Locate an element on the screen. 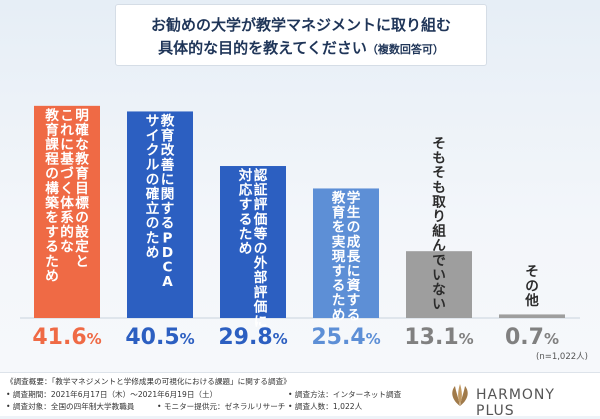  bar-label-line: これに基づく体系的な is located at coordinates (66, 181).